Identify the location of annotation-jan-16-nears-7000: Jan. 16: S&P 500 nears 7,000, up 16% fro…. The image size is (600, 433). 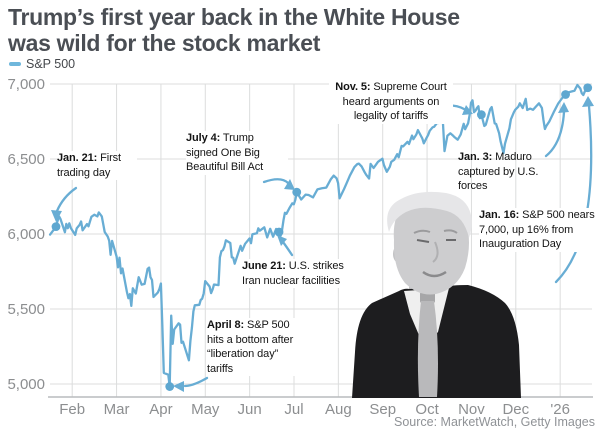
(539, 230).